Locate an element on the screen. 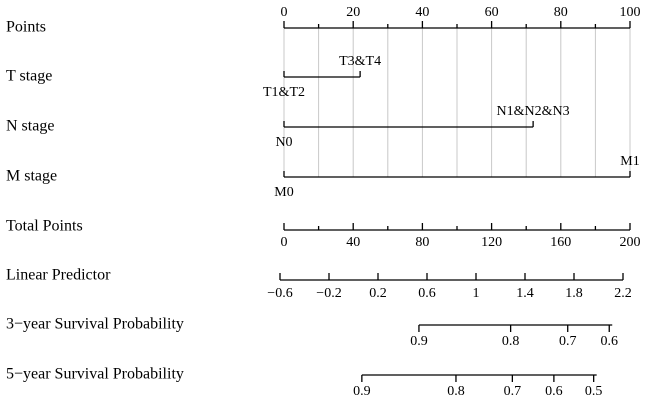  tick-label: −0.2 is located at coordinates (328, 293).